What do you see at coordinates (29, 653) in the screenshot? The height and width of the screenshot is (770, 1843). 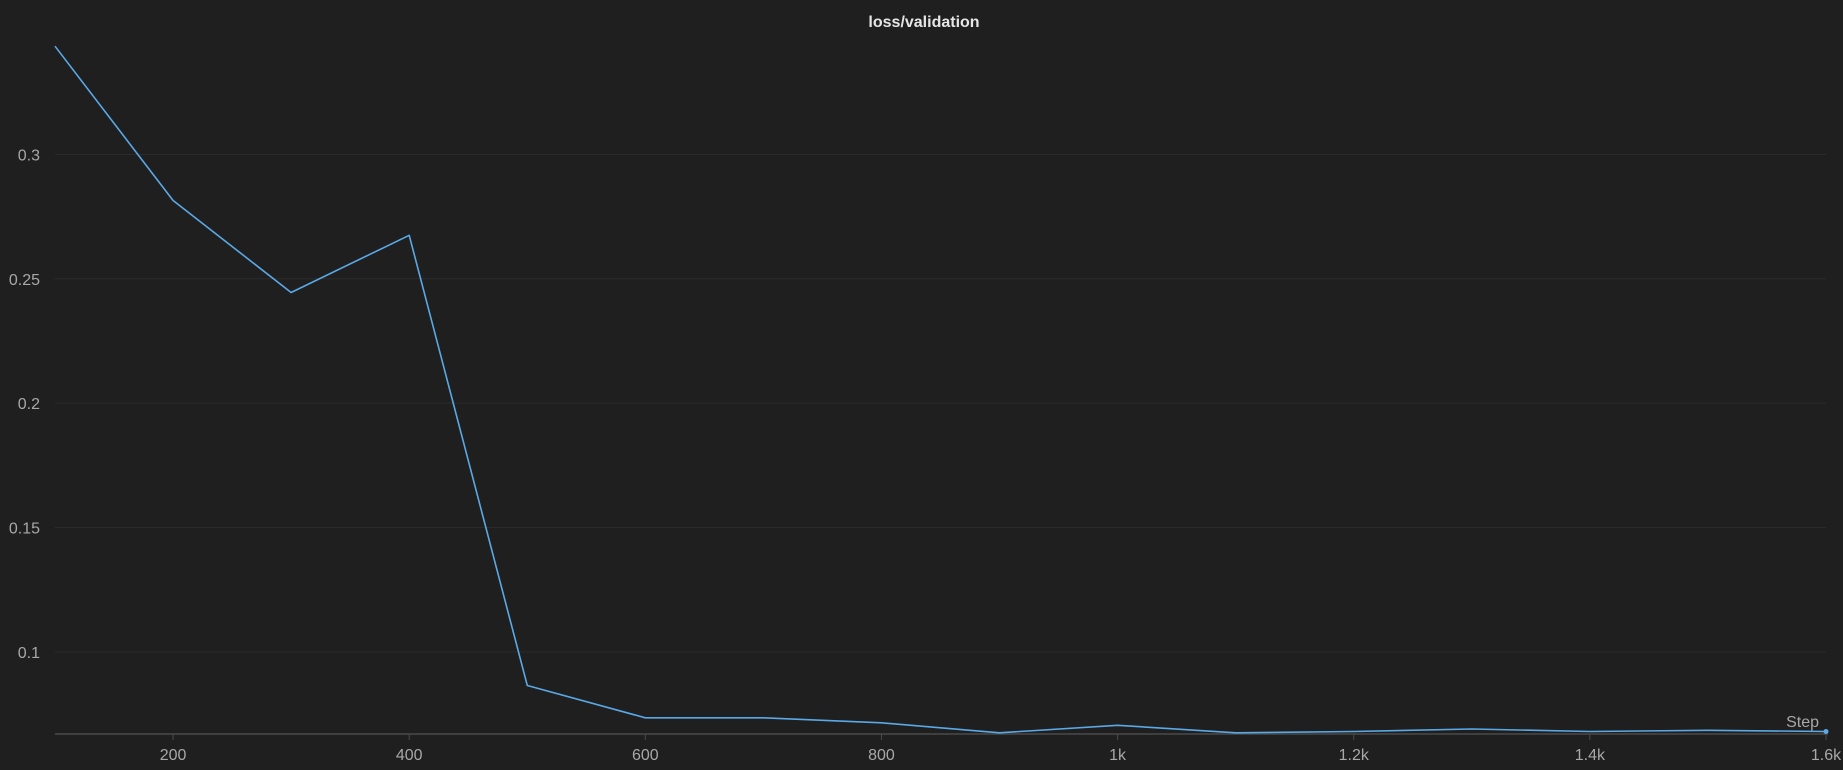 I see `y-tick-label: 0.1` at bounding box center [29, 653].